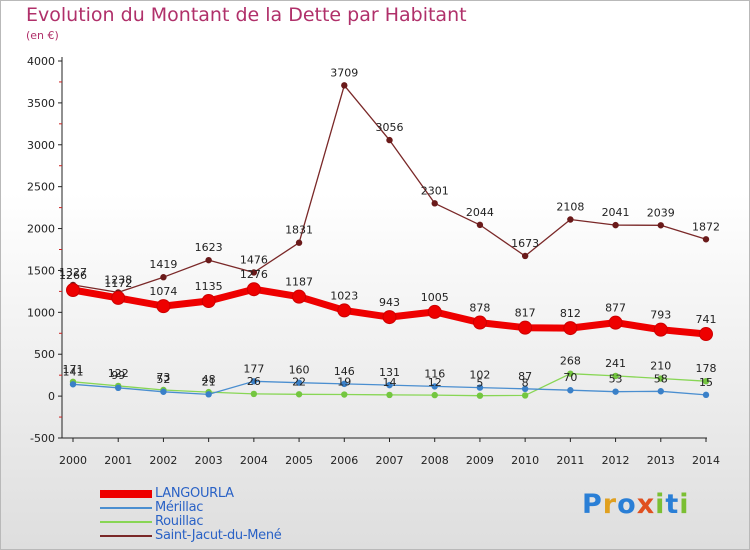 The height and width of the screenshot is (550, 750). What do you see at coordinates (706, 226) in the screenshot?
I see `data-label-saint-jacut-du-men-: 1872` at bounding box center [706, 226].